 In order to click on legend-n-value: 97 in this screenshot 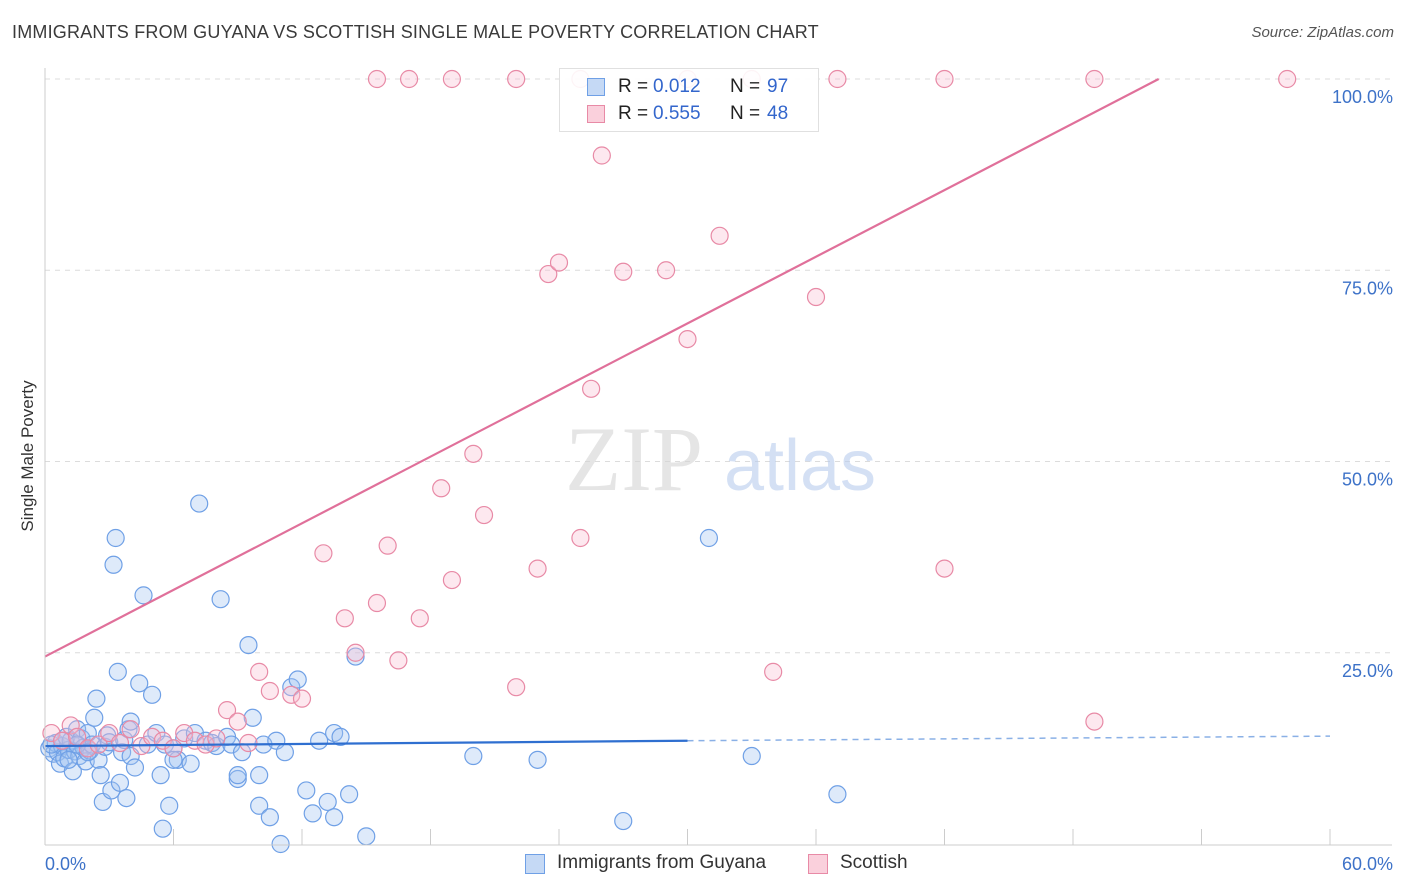, I will do `click(778, 86)`.